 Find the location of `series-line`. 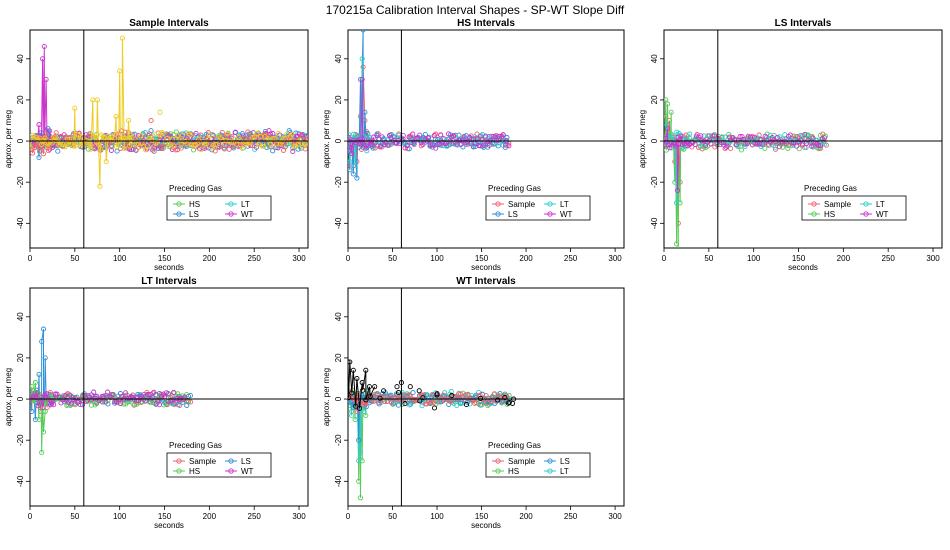

series-line is located at coordinates (362, 385).